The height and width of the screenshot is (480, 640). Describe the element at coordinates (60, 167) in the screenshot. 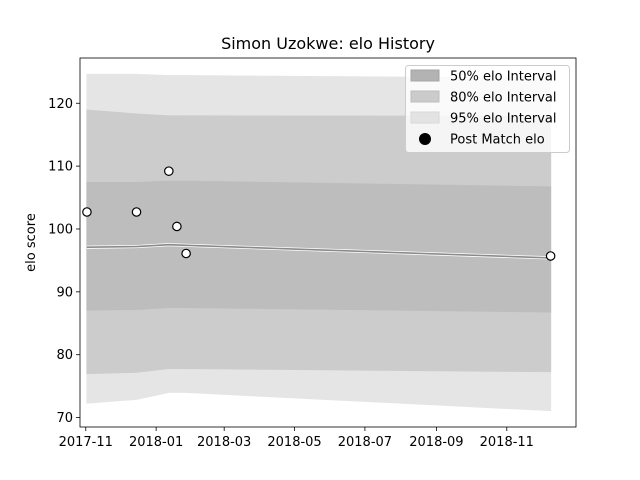

I see `y-tick-label: 110` at that location.